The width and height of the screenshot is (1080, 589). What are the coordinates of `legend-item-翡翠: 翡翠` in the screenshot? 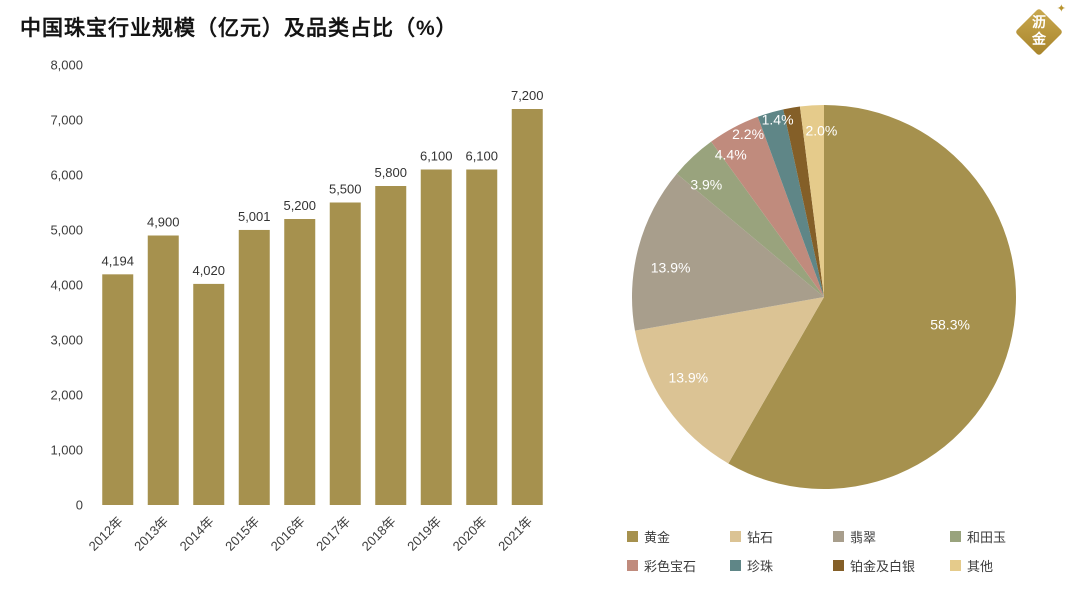 It's located at (891, 536).